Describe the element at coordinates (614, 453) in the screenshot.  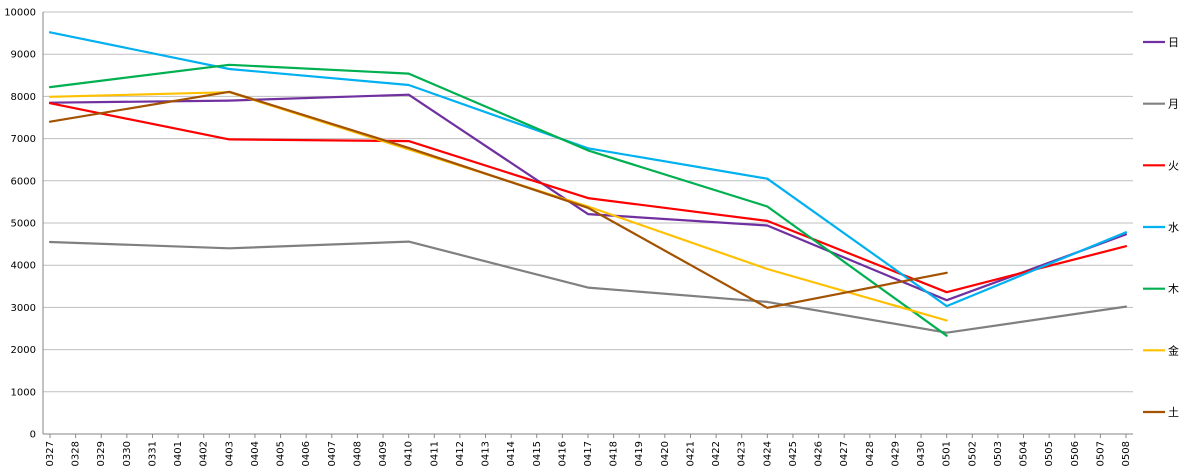
I see `x-tick-label: 0418` at that location.